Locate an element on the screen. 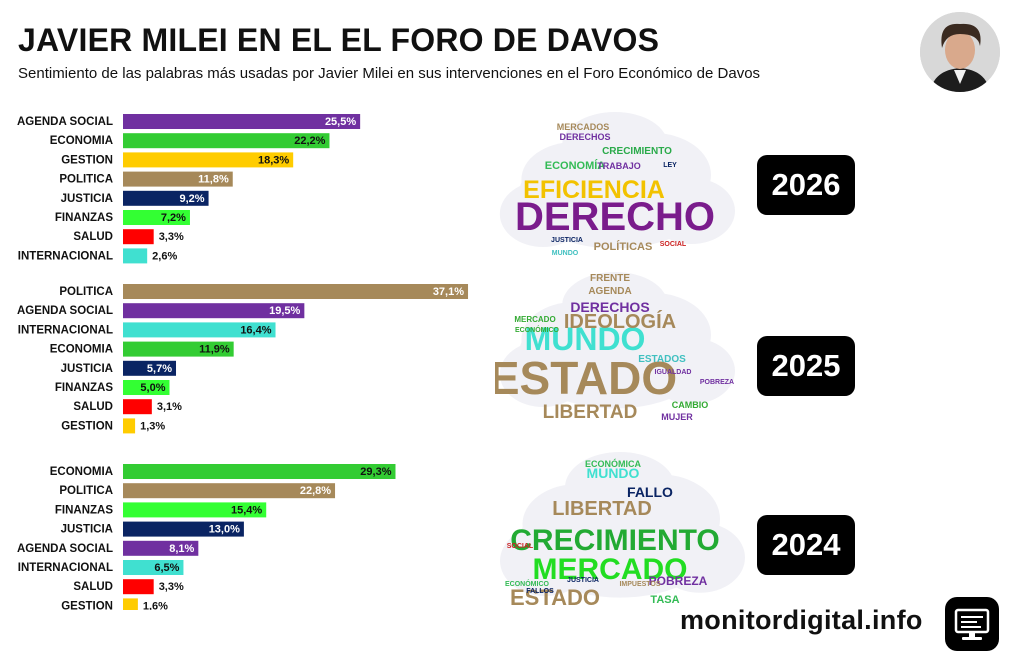 The image size is (1024, 660). data-label: 6,5% is located at coordinates (166, 568).